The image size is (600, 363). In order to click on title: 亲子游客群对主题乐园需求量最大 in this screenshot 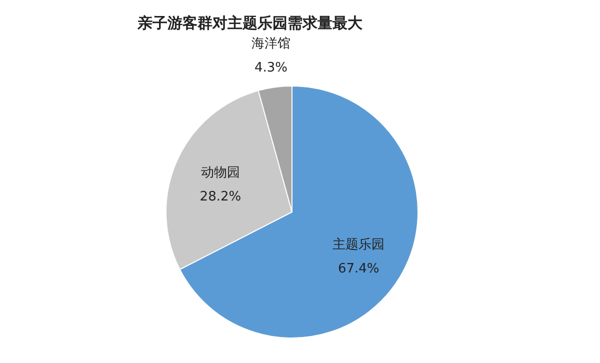, I will do `click(250, 23)`.